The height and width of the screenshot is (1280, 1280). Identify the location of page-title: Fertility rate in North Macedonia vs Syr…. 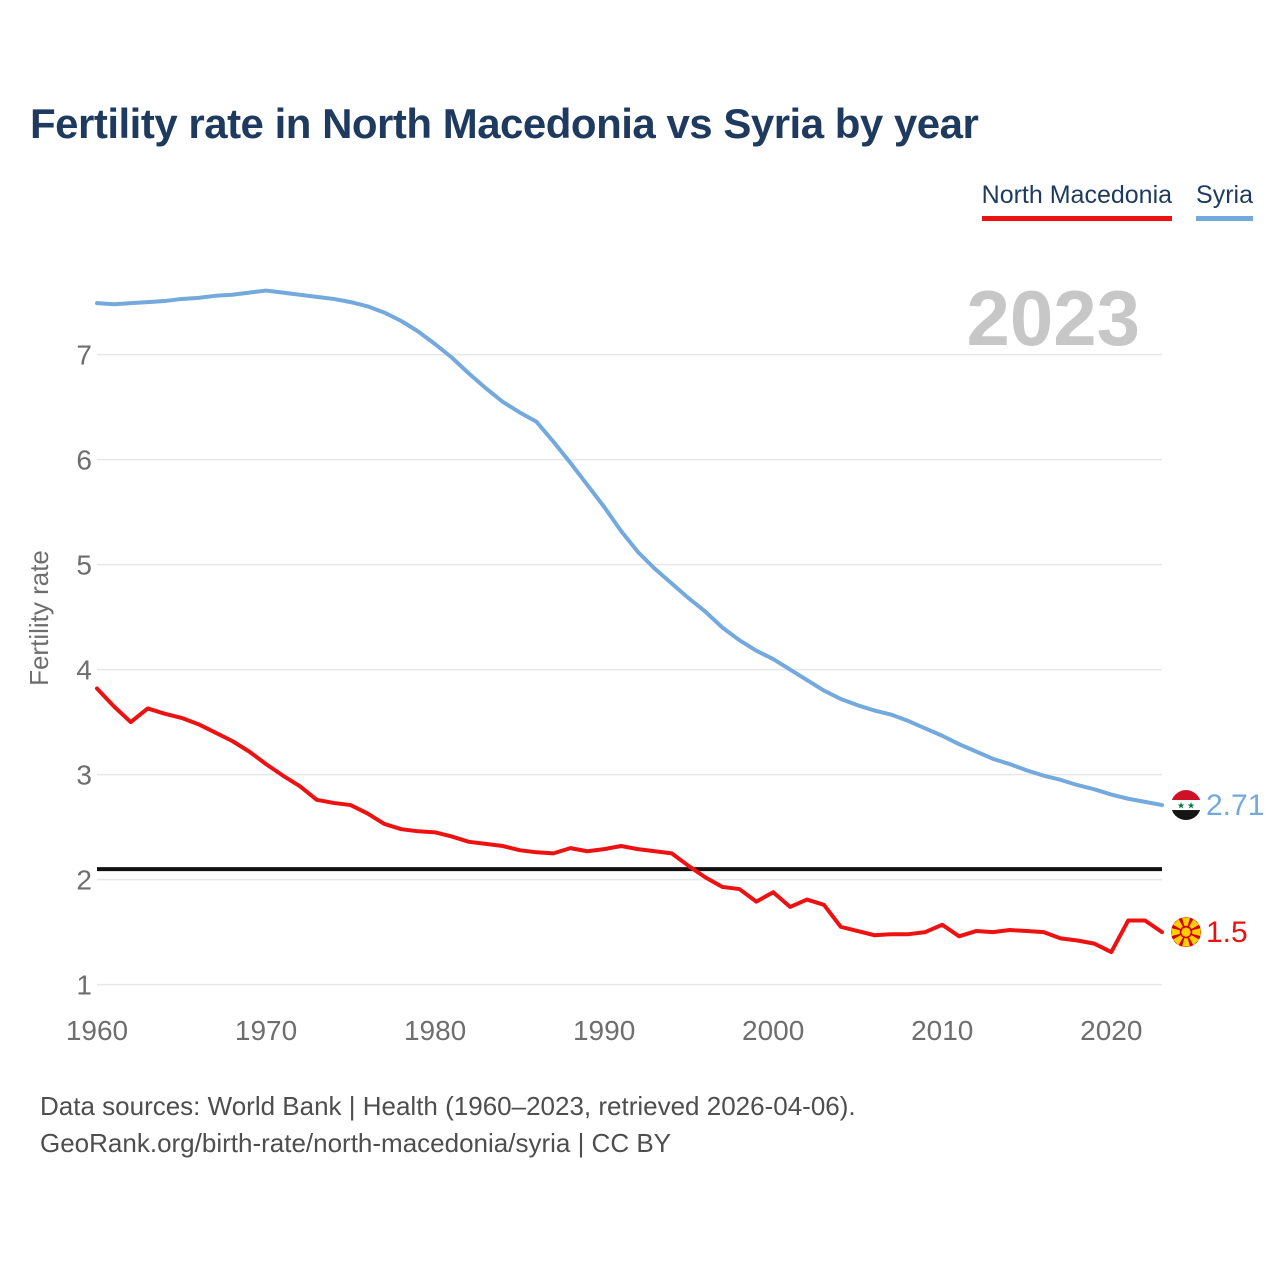
(504, 123).